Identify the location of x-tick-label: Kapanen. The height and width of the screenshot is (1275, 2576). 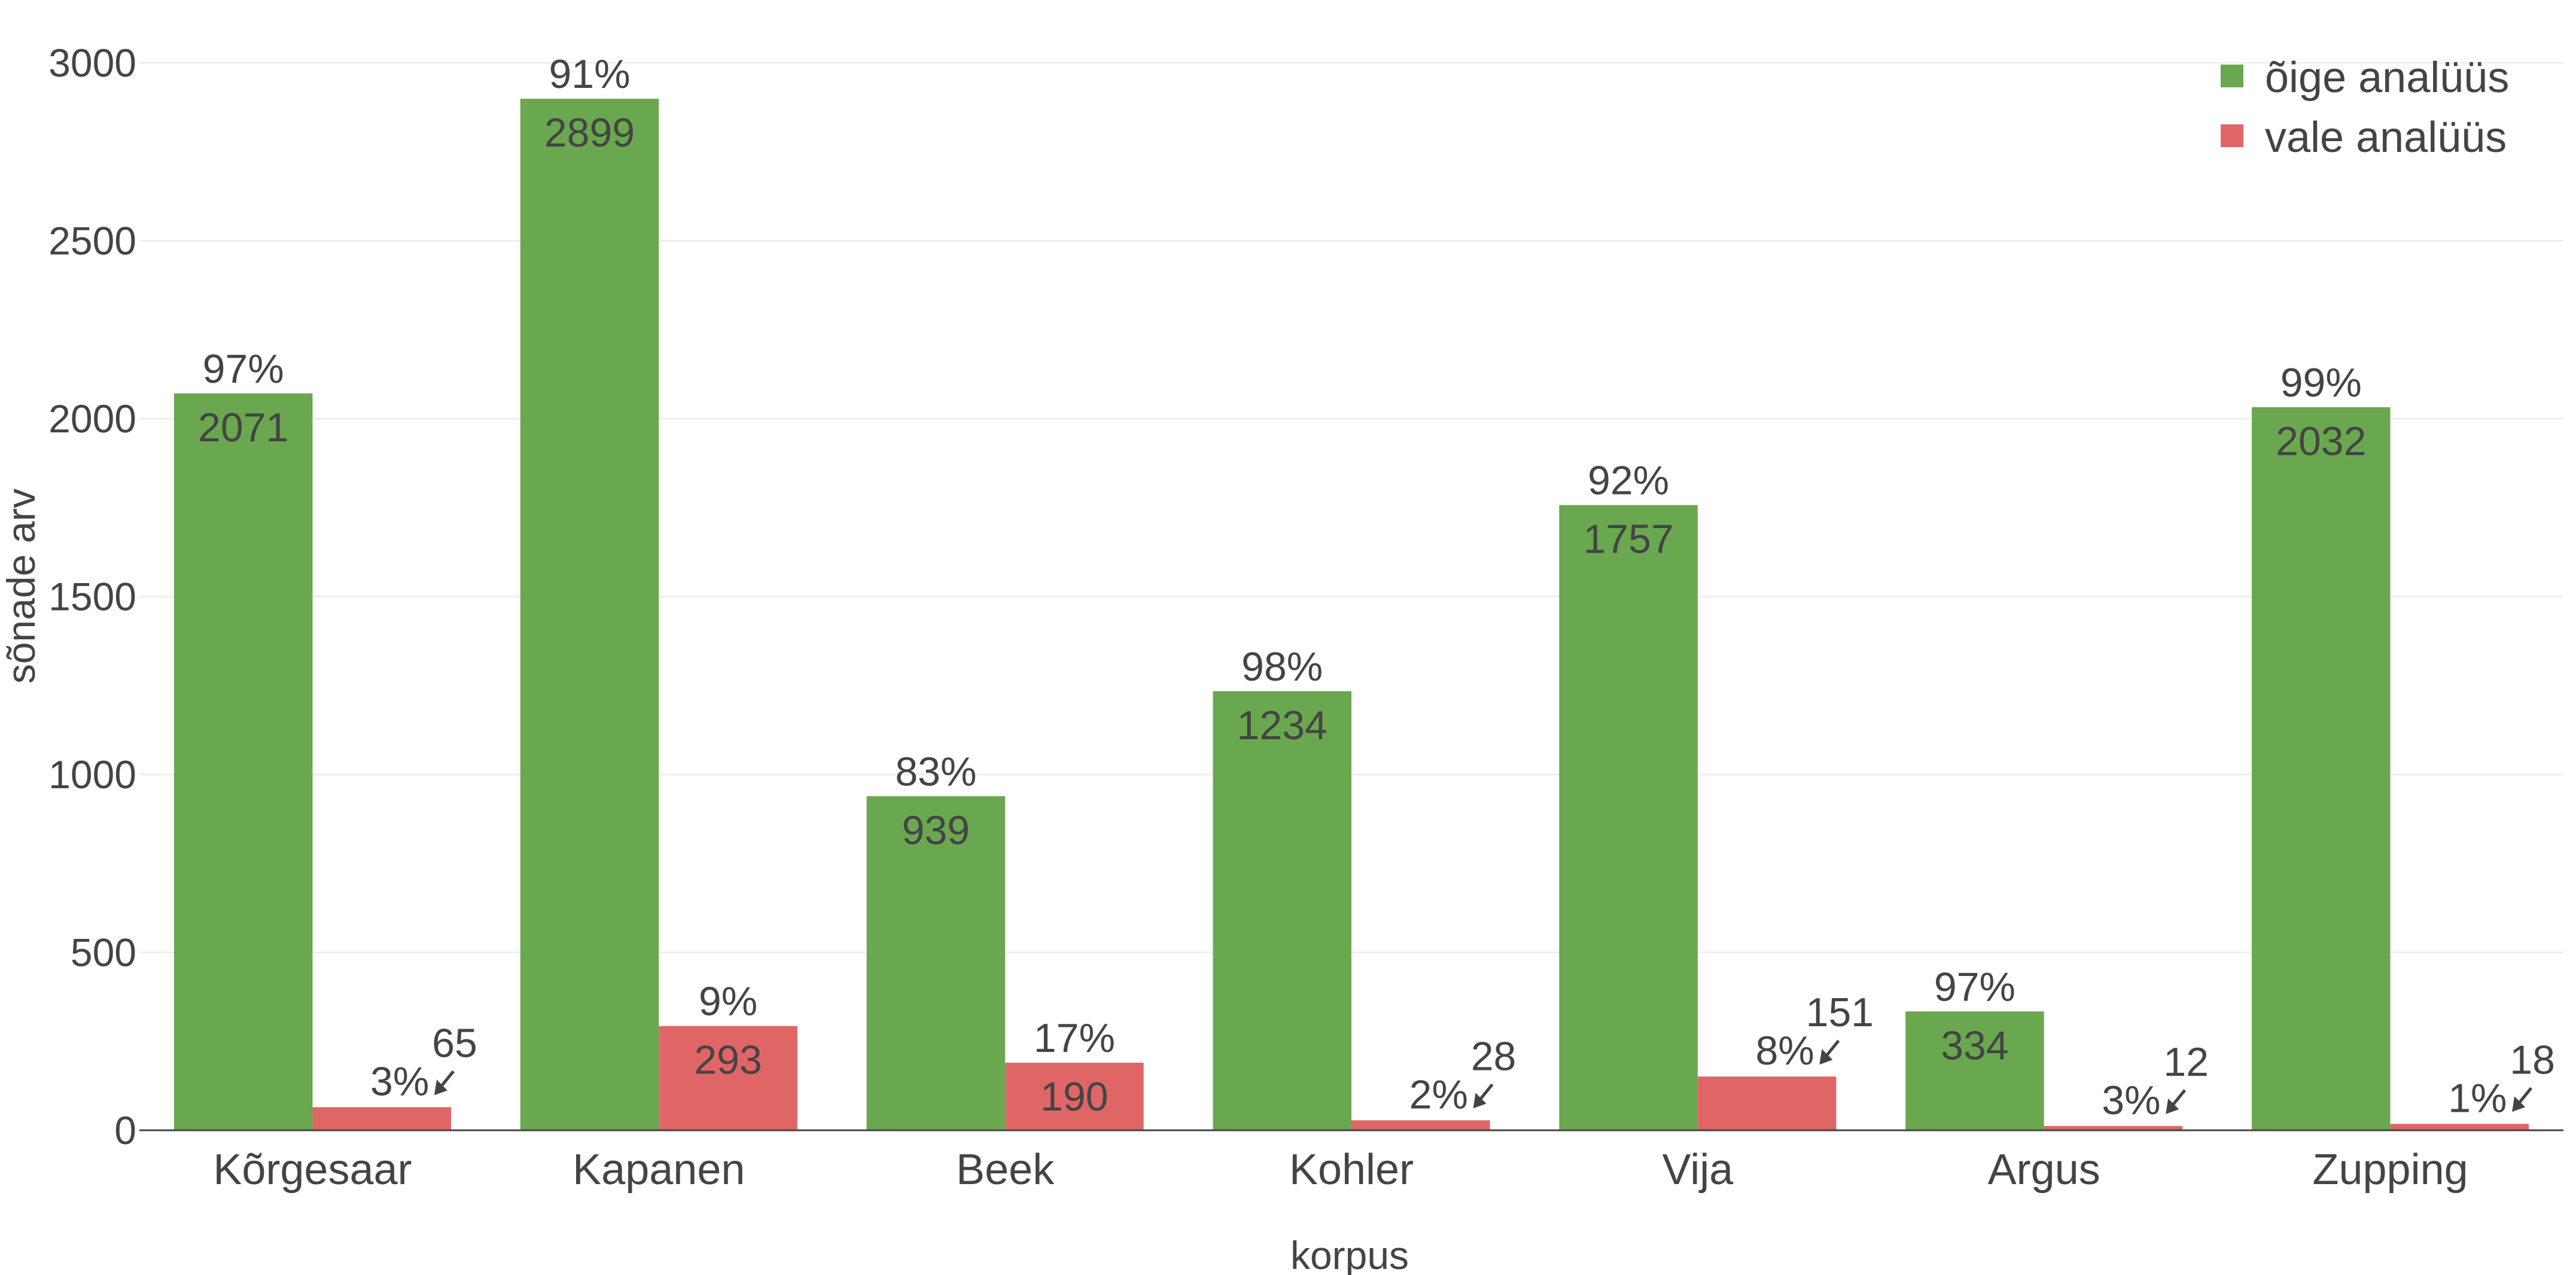
(659, 1170).